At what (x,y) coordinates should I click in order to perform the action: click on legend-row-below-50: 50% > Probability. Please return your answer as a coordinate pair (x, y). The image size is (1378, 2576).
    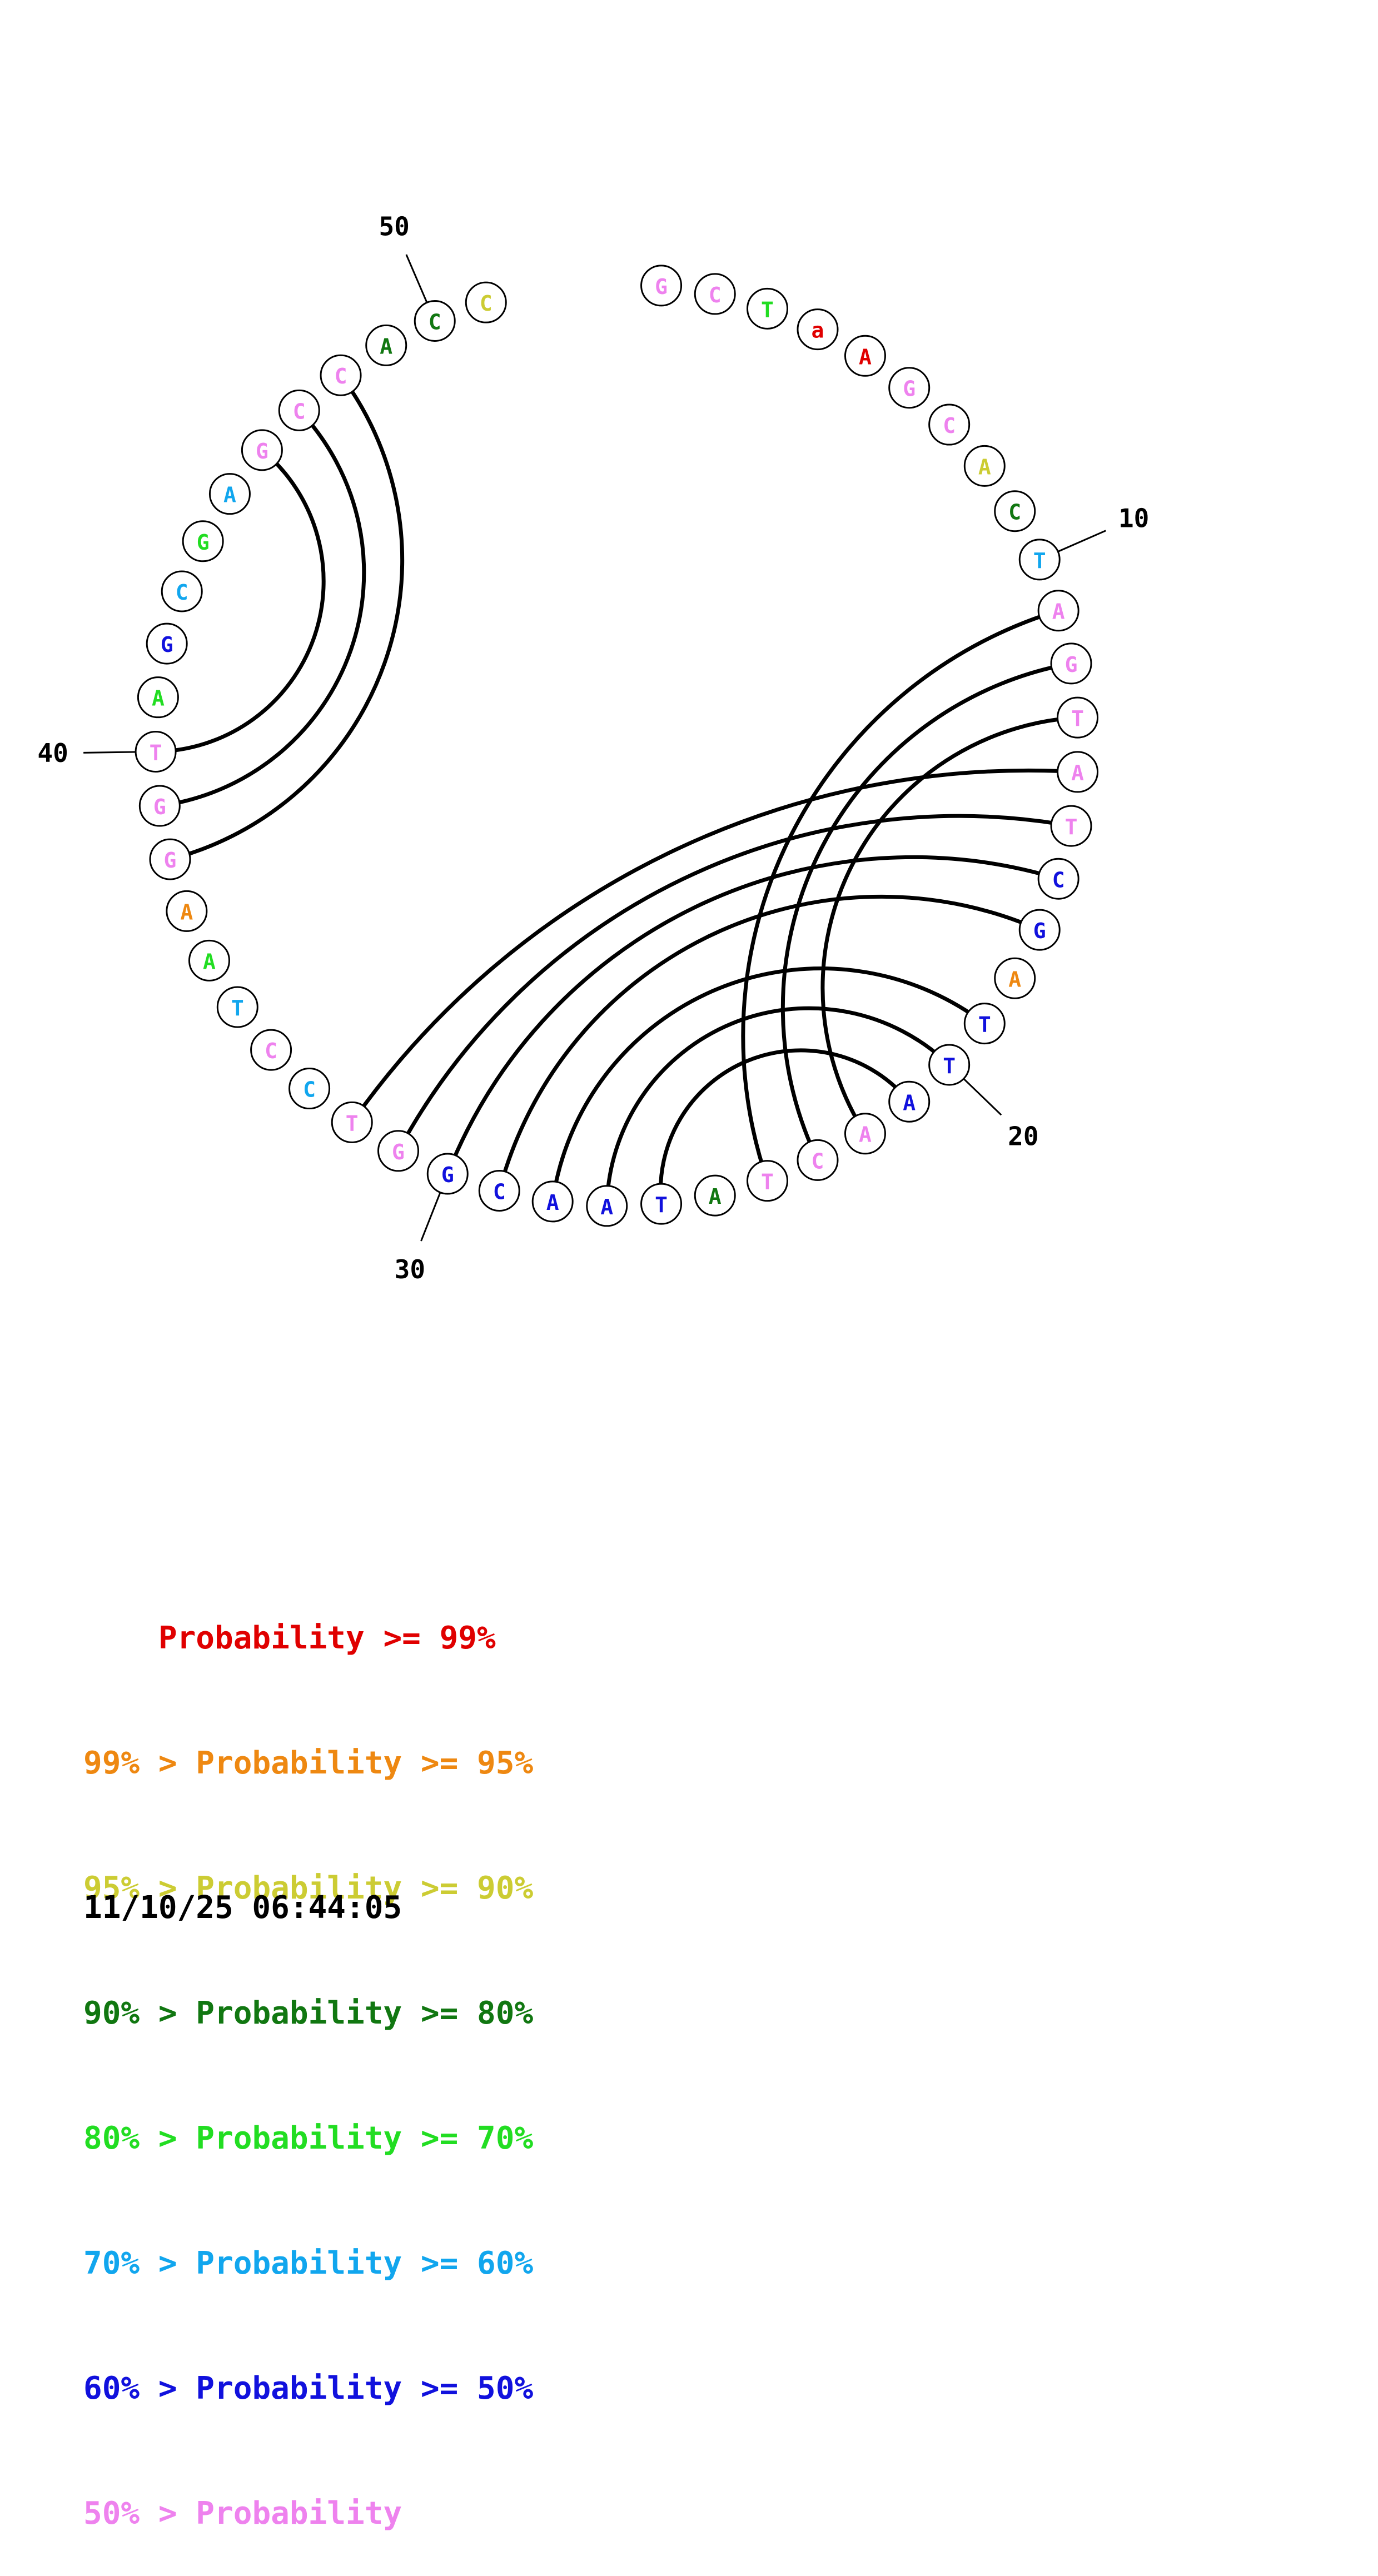
    Looking at the image, I should click on (308, 2513).